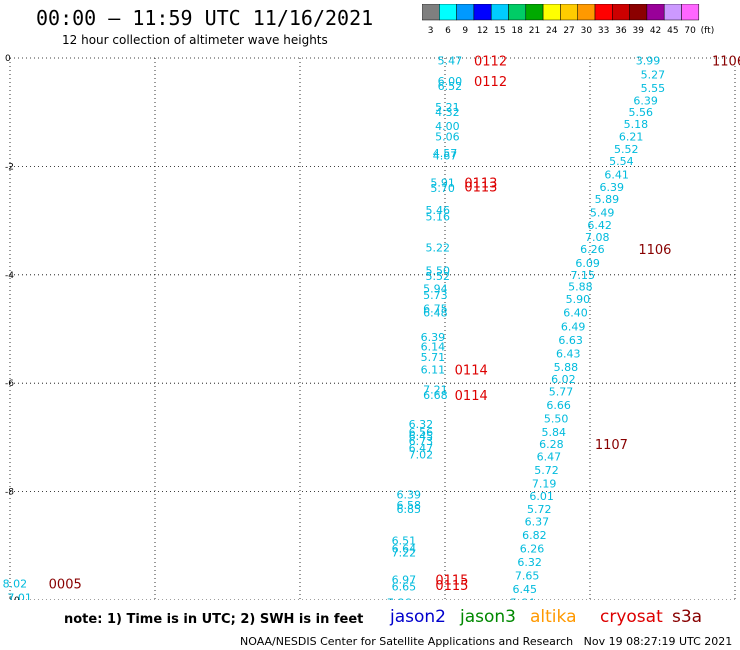 This screenshot has width=740, height=650. I want to click on swh-value: 7.65, so click(527, 576).